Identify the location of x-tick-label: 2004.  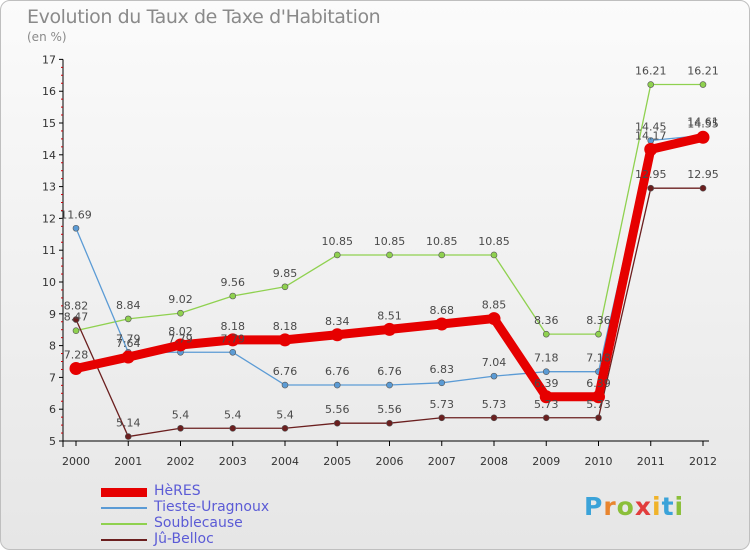
(285, 461).